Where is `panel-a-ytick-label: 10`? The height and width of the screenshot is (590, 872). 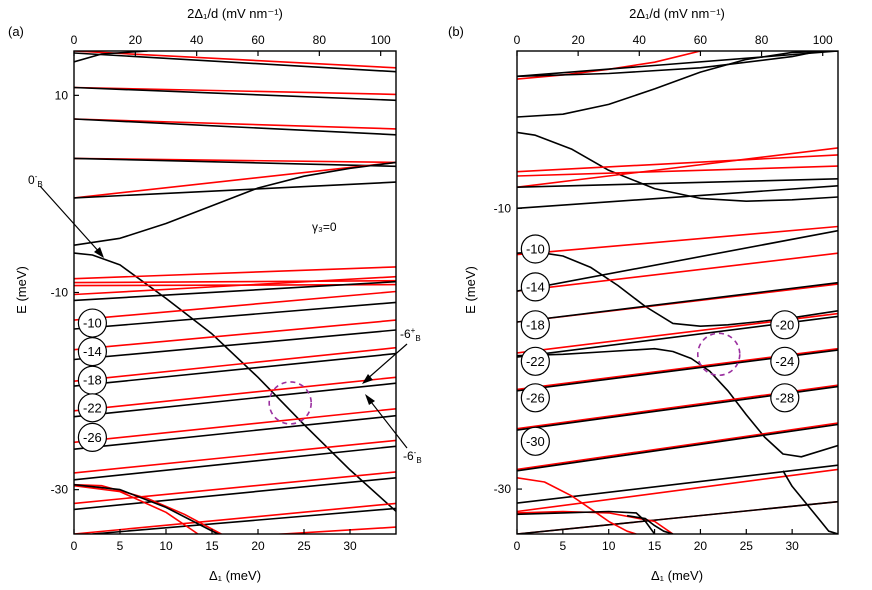 panel-a-ytick-label: 10 is located at coordinates (62, 95).